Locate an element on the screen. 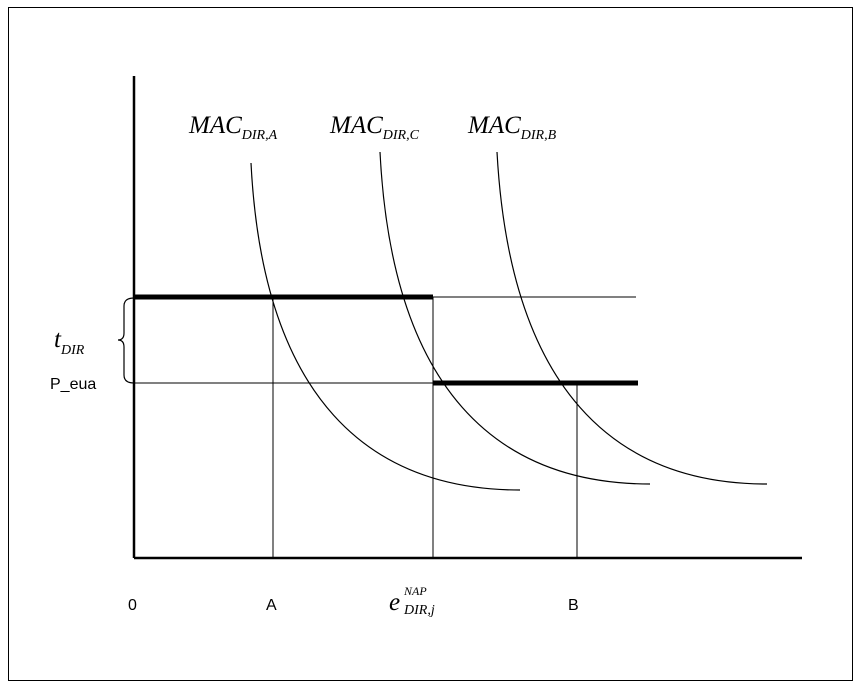 The image size is (861, 688). x-label-a: A is located at coordinates (271, 605).